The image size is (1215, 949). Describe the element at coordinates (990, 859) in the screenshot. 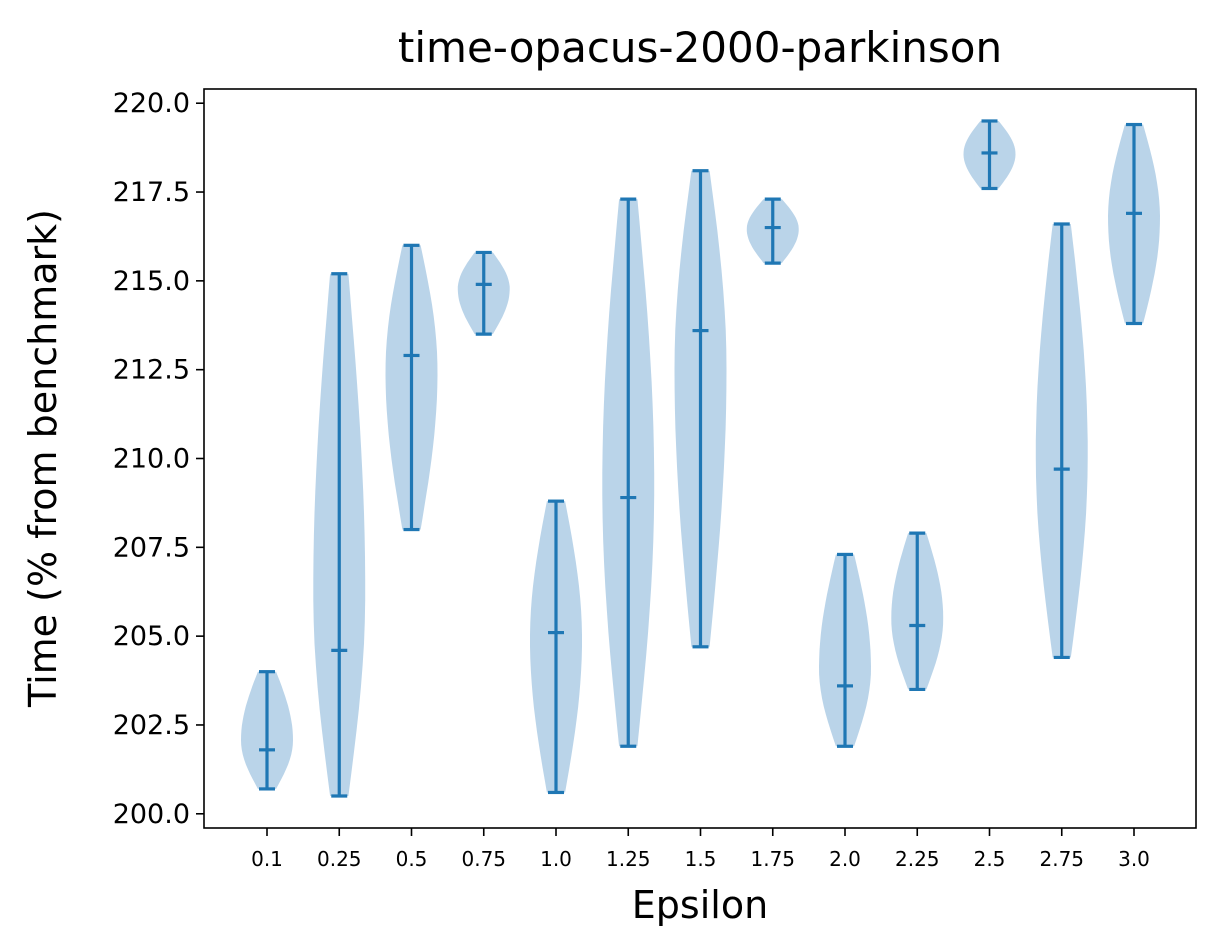

I see `x-tick-label: 2.5` at that location.